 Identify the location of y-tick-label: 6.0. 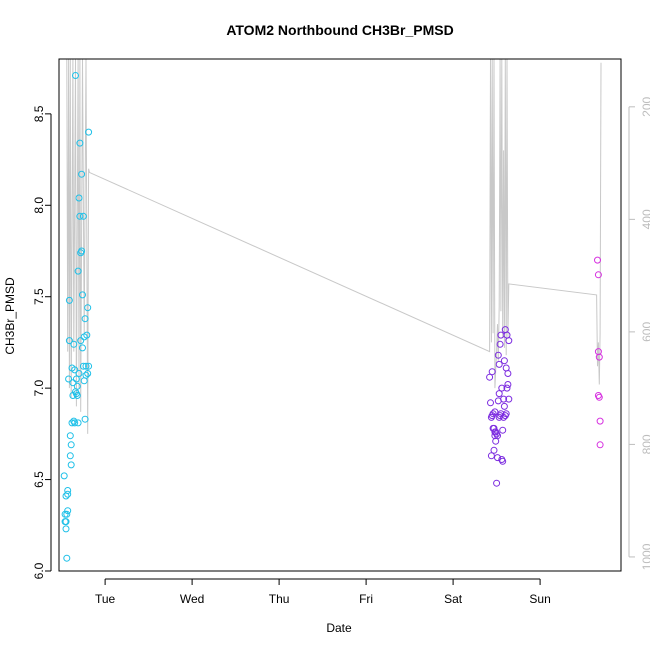
(39, 570).